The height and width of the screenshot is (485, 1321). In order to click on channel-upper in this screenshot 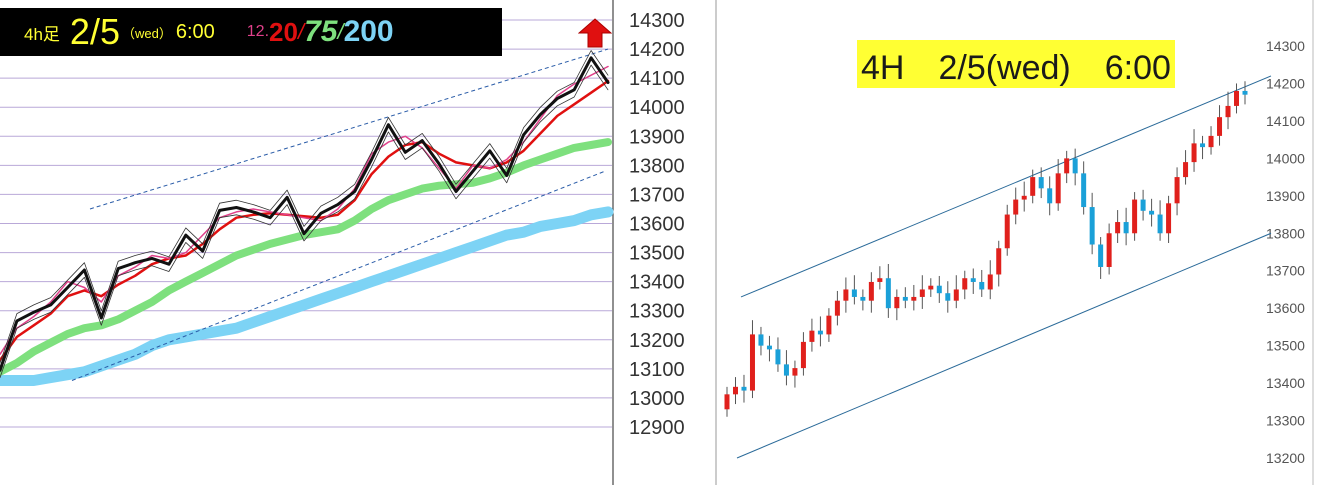, I will do `click(349, 129)`.